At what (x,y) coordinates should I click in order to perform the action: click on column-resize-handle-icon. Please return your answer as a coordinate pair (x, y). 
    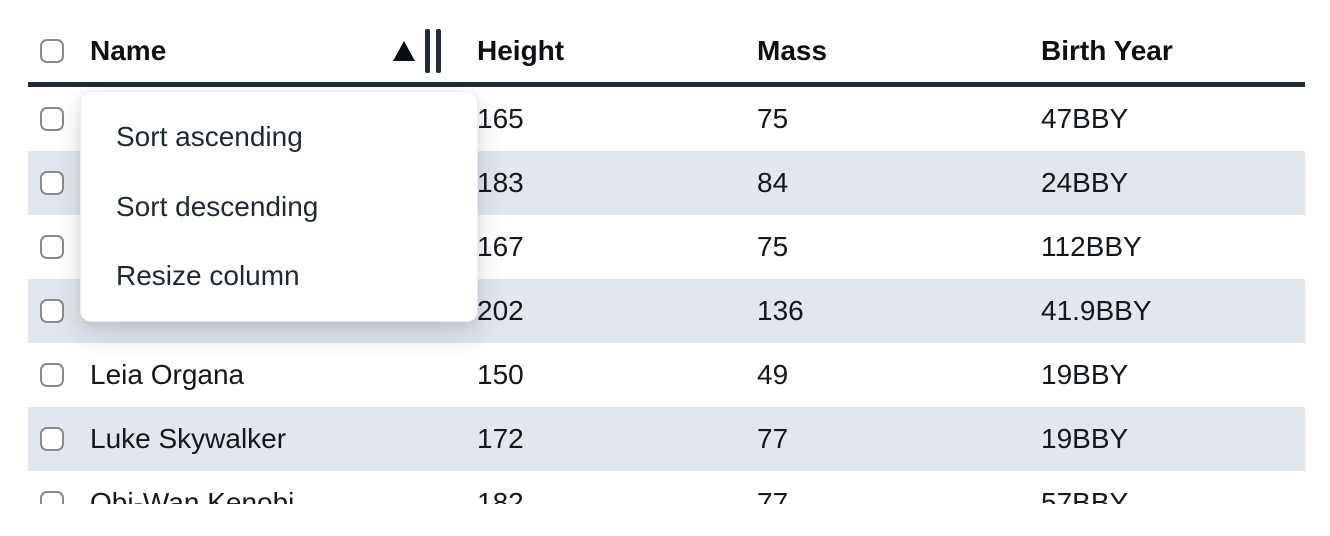
    Looking at the image, I should click on (433, 51).